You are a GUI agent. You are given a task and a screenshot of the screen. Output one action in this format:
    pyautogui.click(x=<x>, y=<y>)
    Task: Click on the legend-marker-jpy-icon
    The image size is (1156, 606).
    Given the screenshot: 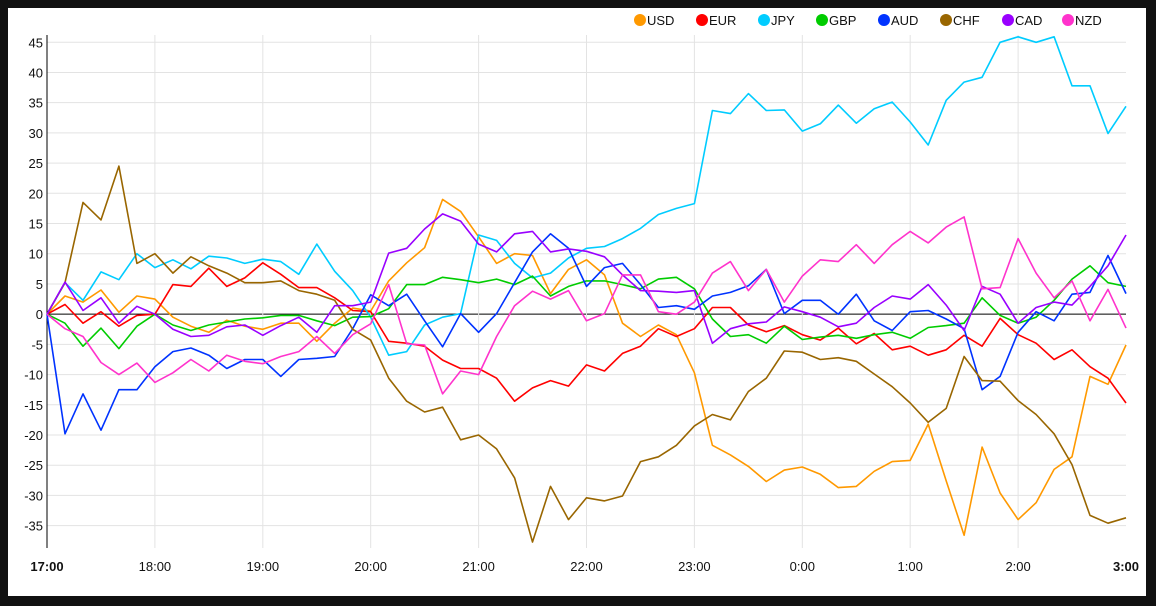 What is the action you would take?
    pyautogui.click(x=764, y=20)
    